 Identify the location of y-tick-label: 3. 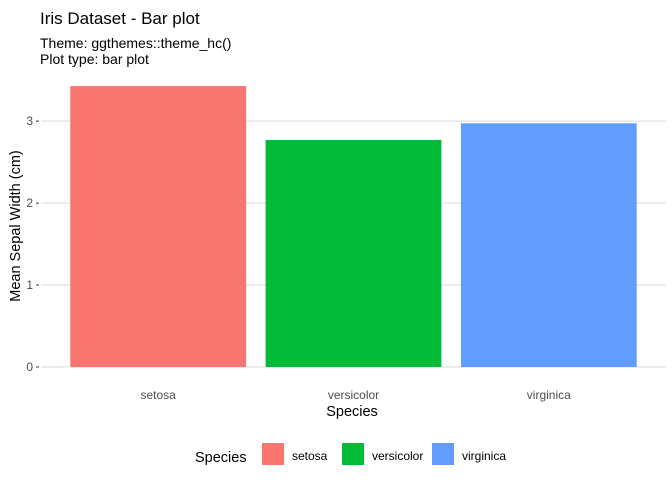
(29, 121).